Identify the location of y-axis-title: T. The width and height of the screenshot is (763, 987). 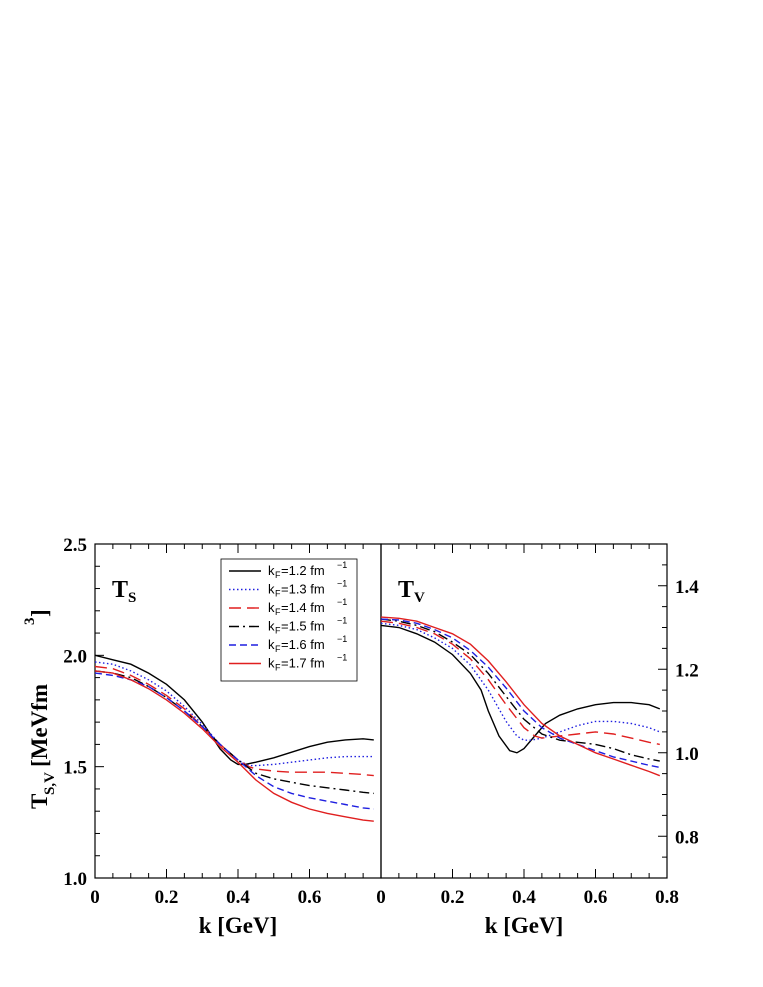
(39, 801).